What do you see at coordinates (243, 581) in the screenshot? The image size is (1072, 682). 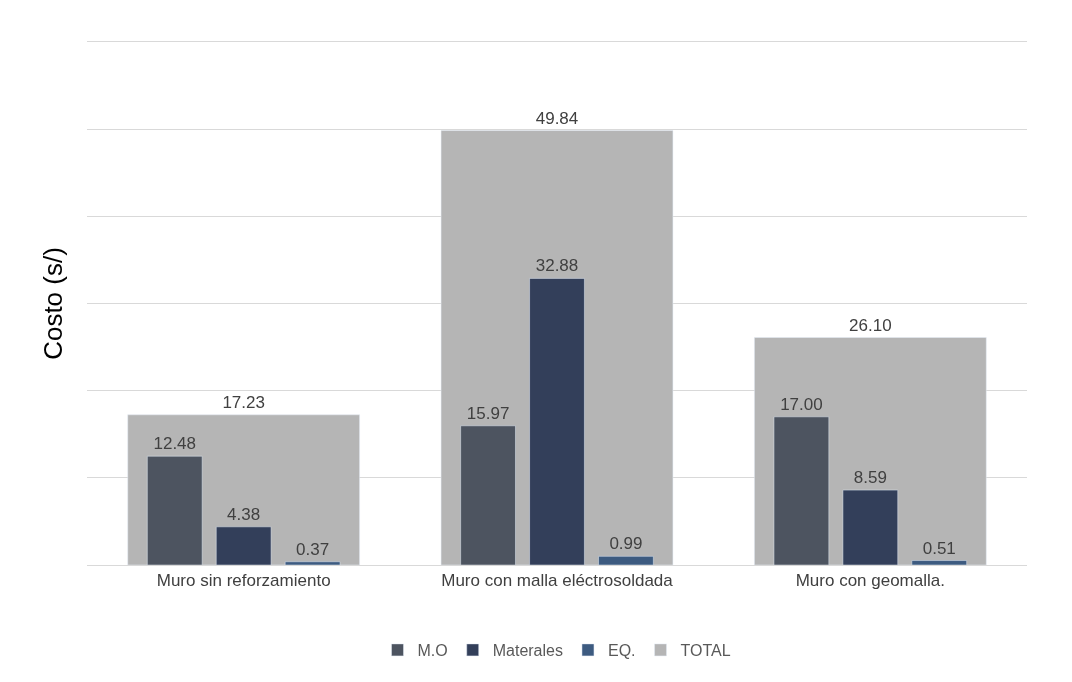 I see `x-tick-label: Muro sin reforzamiento` at bounding box center [243, 581].